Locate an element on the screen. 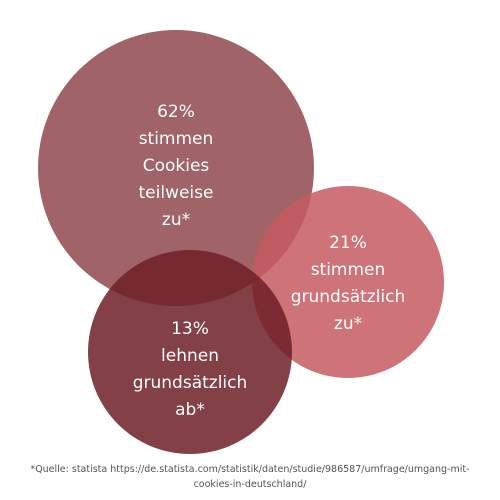 The width and height of the screenshot is (500, 500). bubble-label-line: Cookies is located at coordinates (176, 166).